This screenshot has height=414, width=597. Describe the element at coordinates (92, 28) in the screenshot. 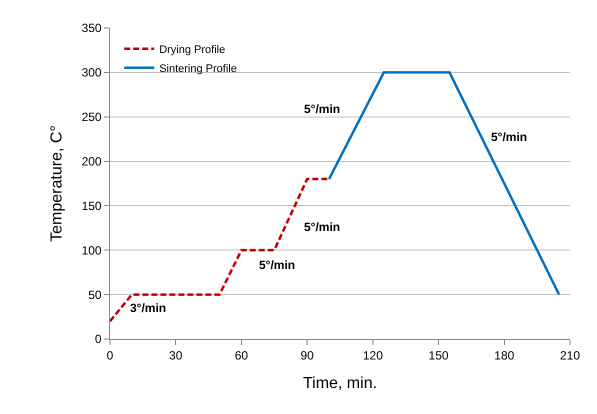

I see `y-tick-label: 350` at that location.